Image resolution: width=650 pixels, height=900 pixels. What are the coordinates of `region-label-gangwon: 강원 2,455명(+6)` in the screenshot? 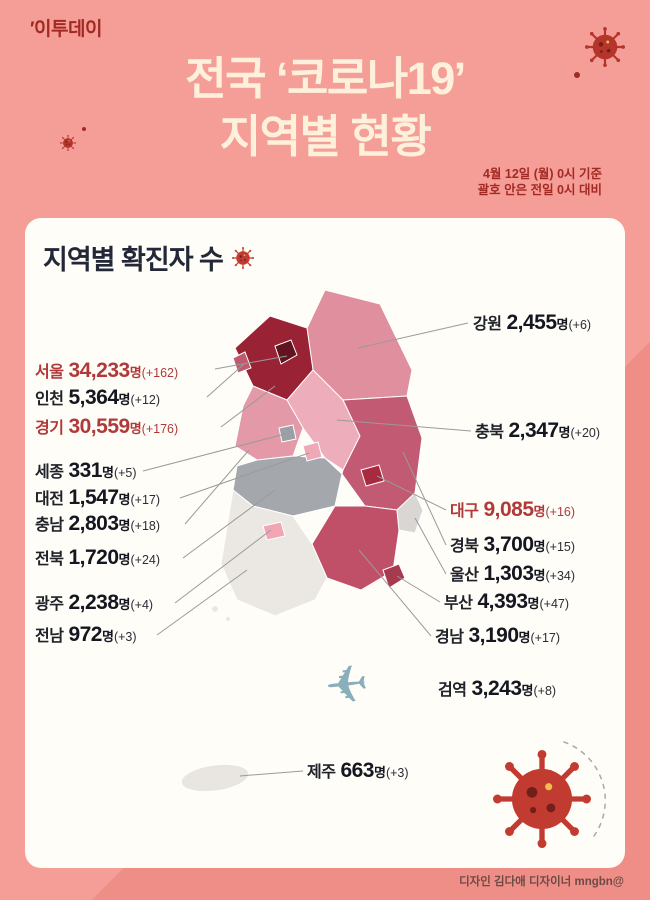 It's located at (532, 322).